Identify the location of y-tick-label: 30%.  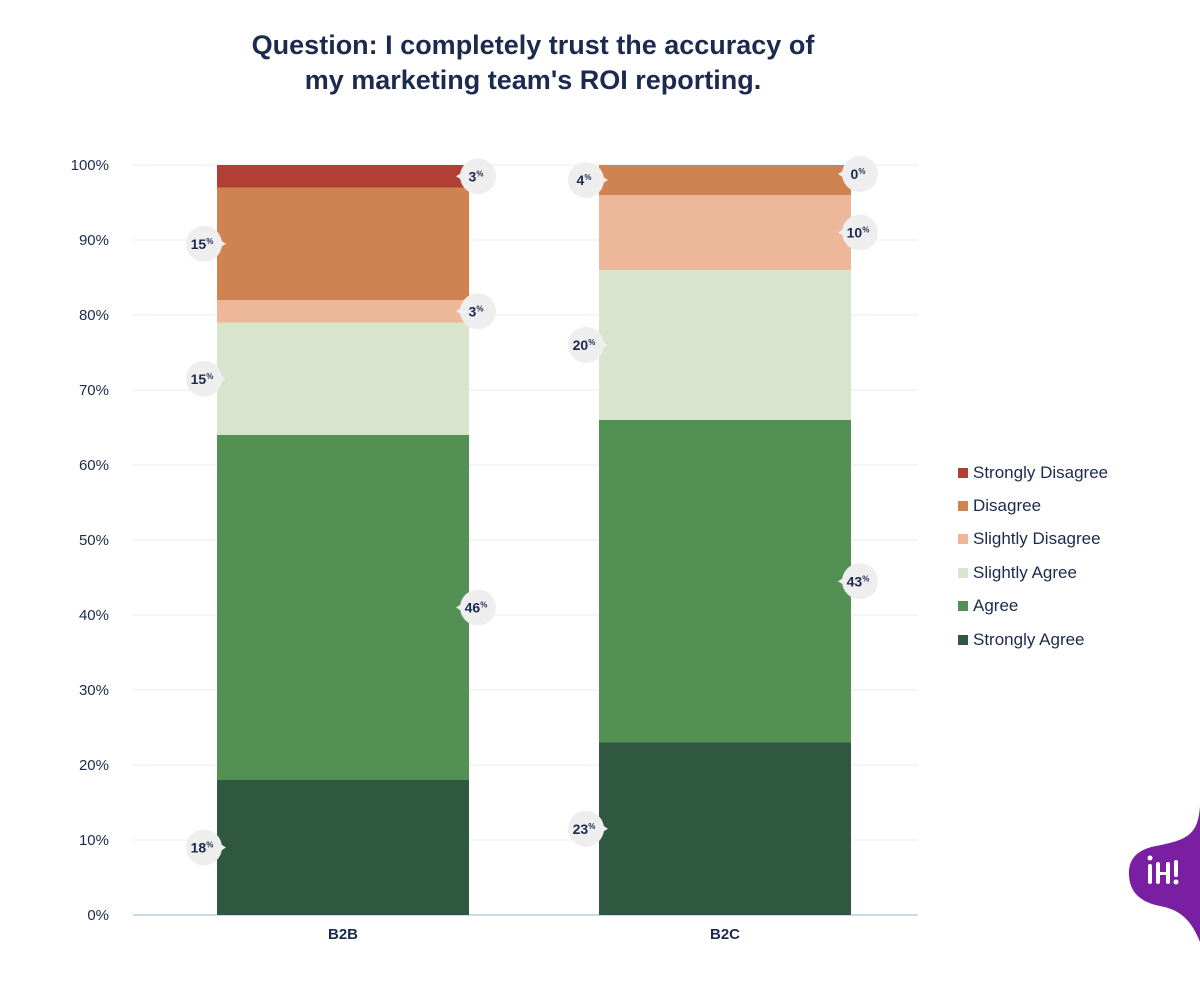
(94, 690).